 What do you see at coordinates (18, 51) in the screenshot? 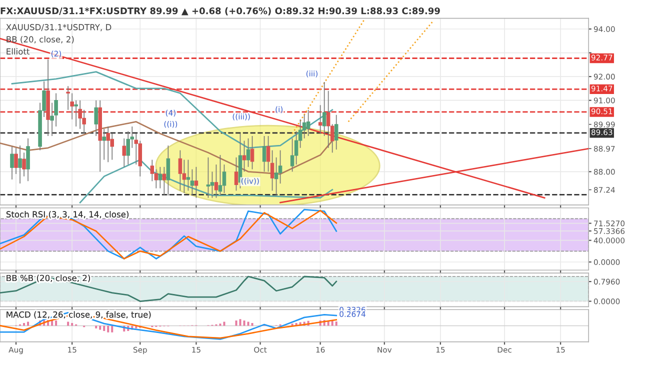
I see `annotation: Elliott` at bounding box center [18, 51].